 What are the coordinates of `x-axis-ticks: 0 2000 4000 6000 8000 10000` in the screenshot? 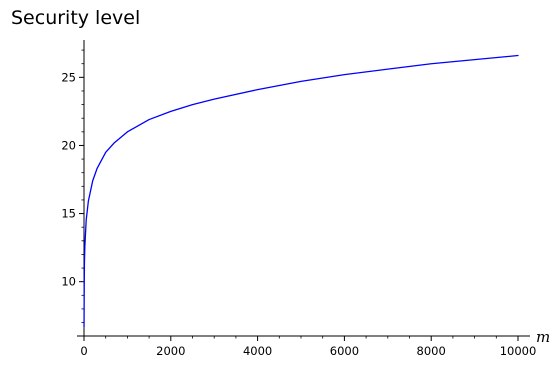 It's located at (308, 347).